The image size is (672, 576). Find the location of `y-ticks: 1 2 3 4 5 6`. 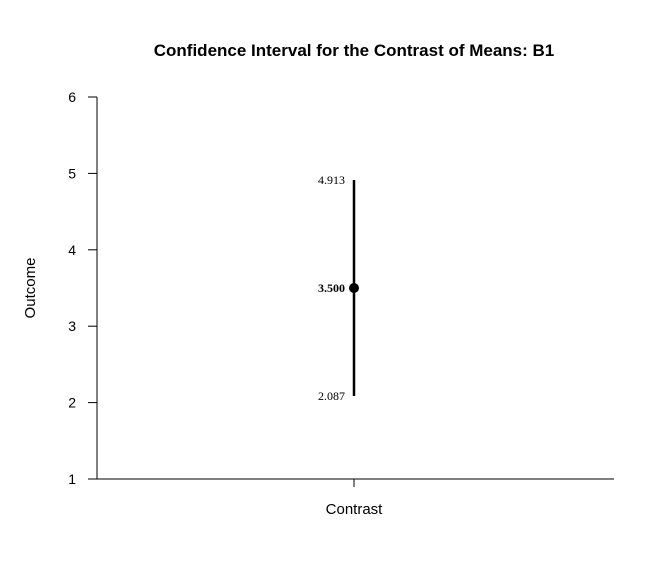

y-ticks: 1 2 3 4 5 6 is located at coordinates (82, 288).